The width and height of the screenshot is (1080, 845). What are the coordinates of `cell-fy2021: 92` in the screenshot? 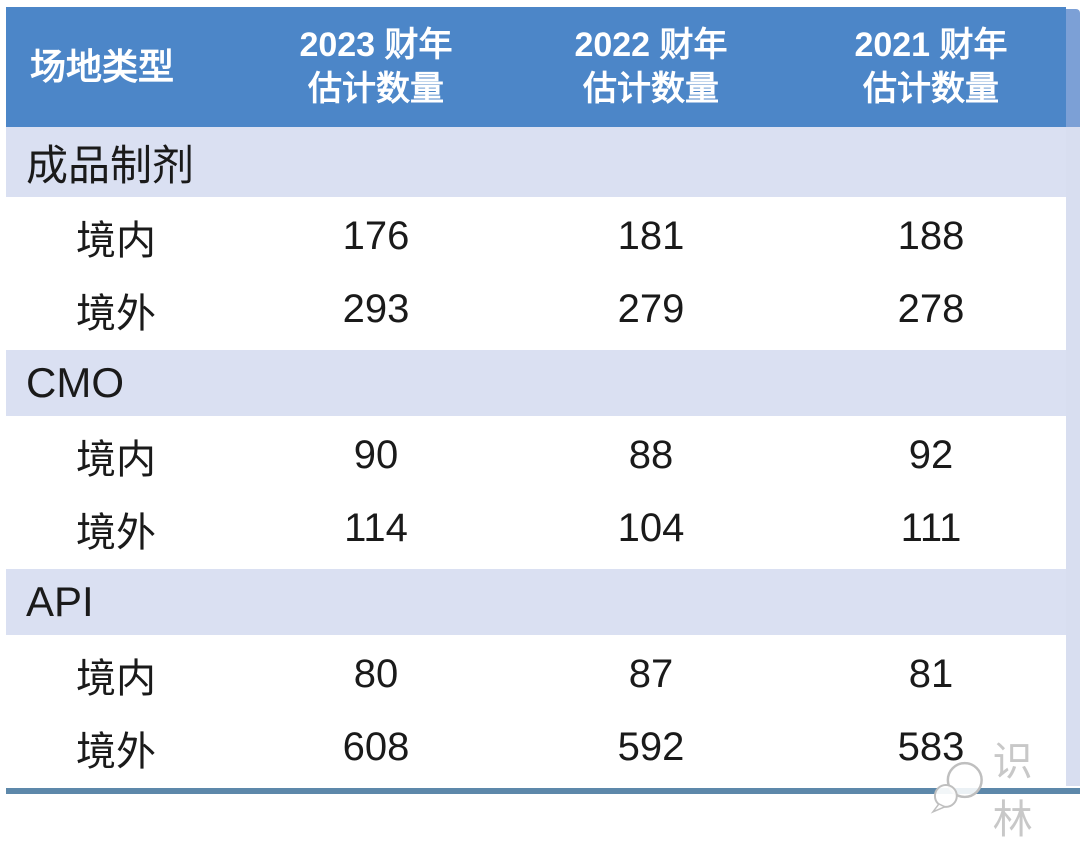 It's located at (931, 455).